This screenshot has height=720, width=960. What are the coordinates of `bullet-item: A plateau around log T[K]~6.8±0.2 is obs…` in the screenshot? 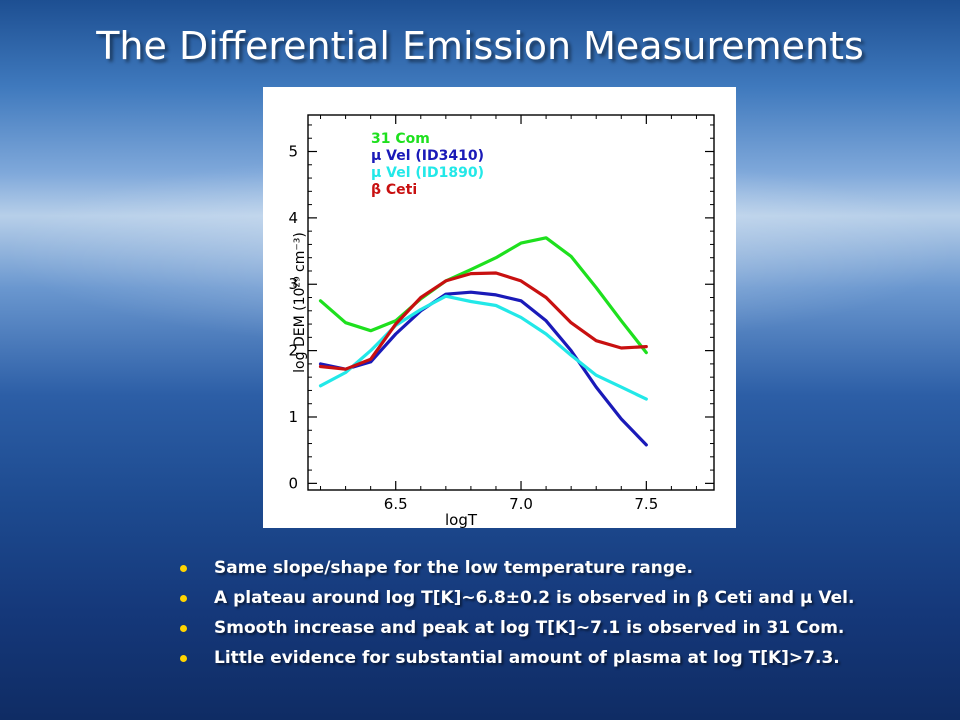 It's located at (556, 598).